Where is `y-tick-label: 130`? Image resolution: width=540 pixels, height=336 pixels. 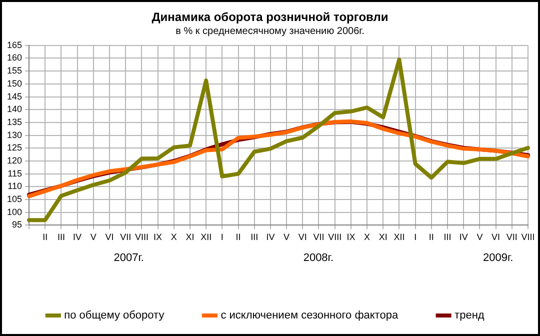 y-tick-label: 130 is located at coordinates (14, 135).